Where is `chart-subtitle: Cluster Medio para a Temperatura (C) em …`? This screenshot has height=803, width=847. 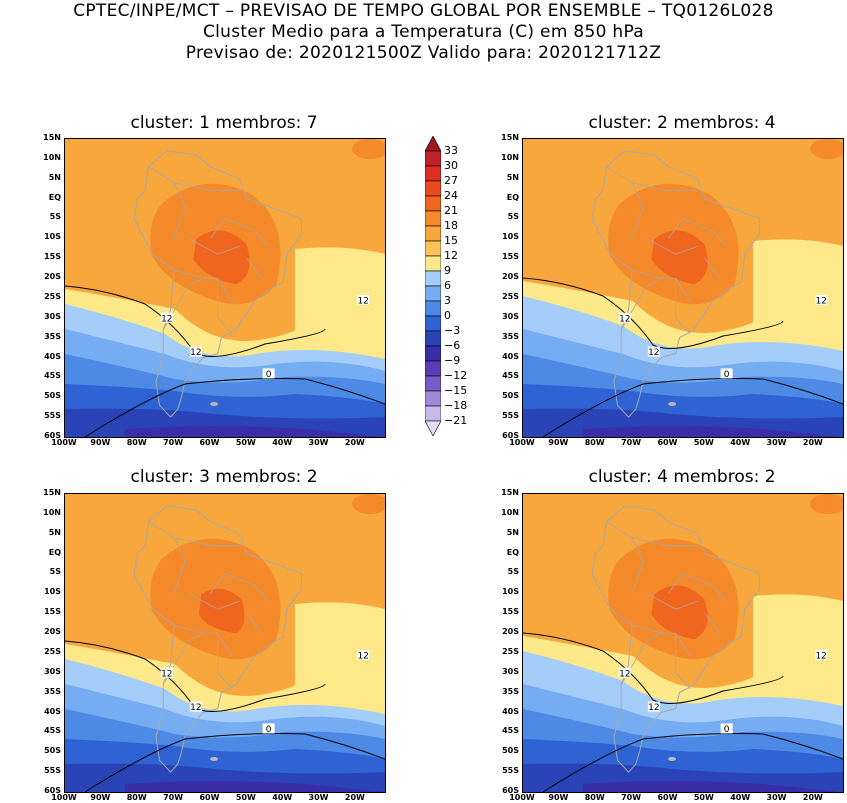 chart-subtitle: Cluster Medio para a Temperatura (C) em … is located at coordinates (423, 32).